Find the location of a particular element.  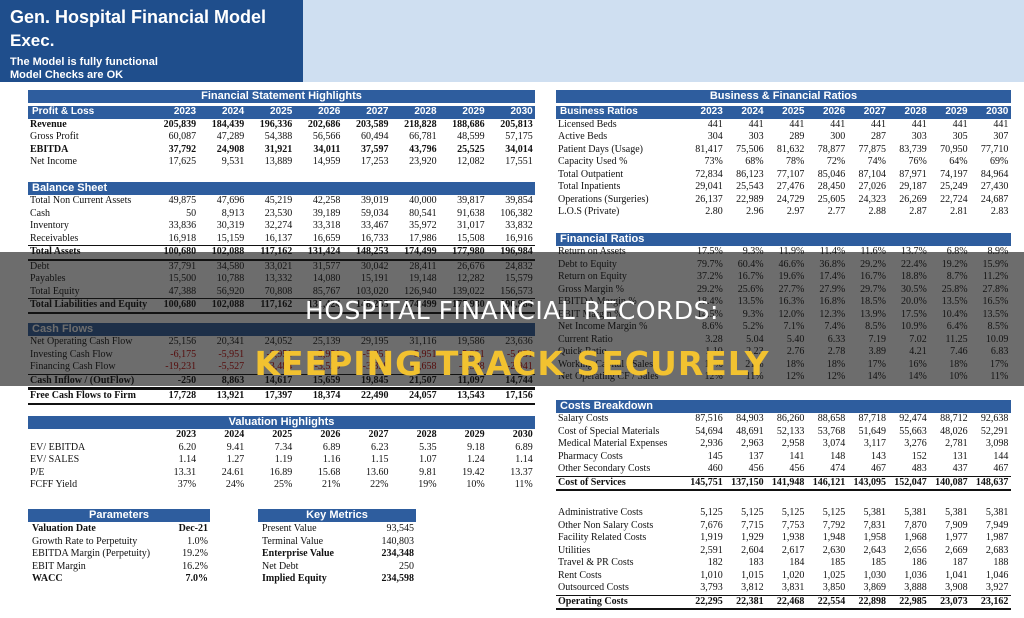

bs-row-label: Cash is located at coordinates (40, 213).